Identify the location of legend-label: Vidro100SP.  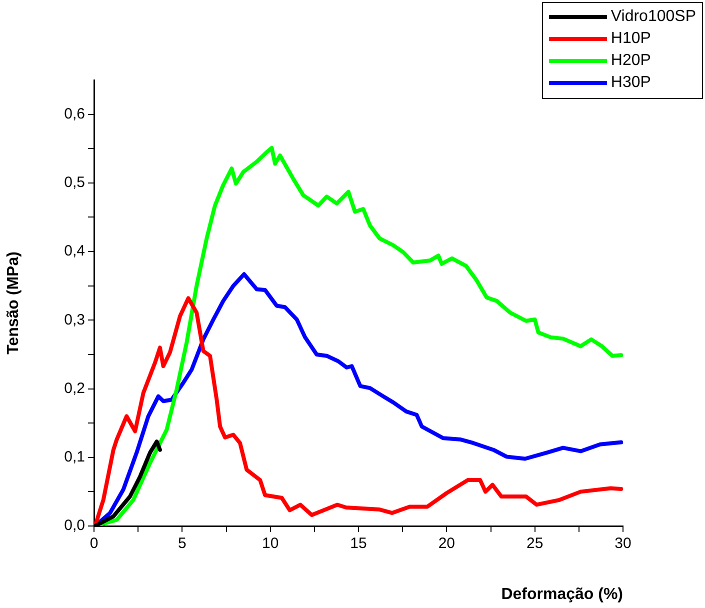
(653, 17).